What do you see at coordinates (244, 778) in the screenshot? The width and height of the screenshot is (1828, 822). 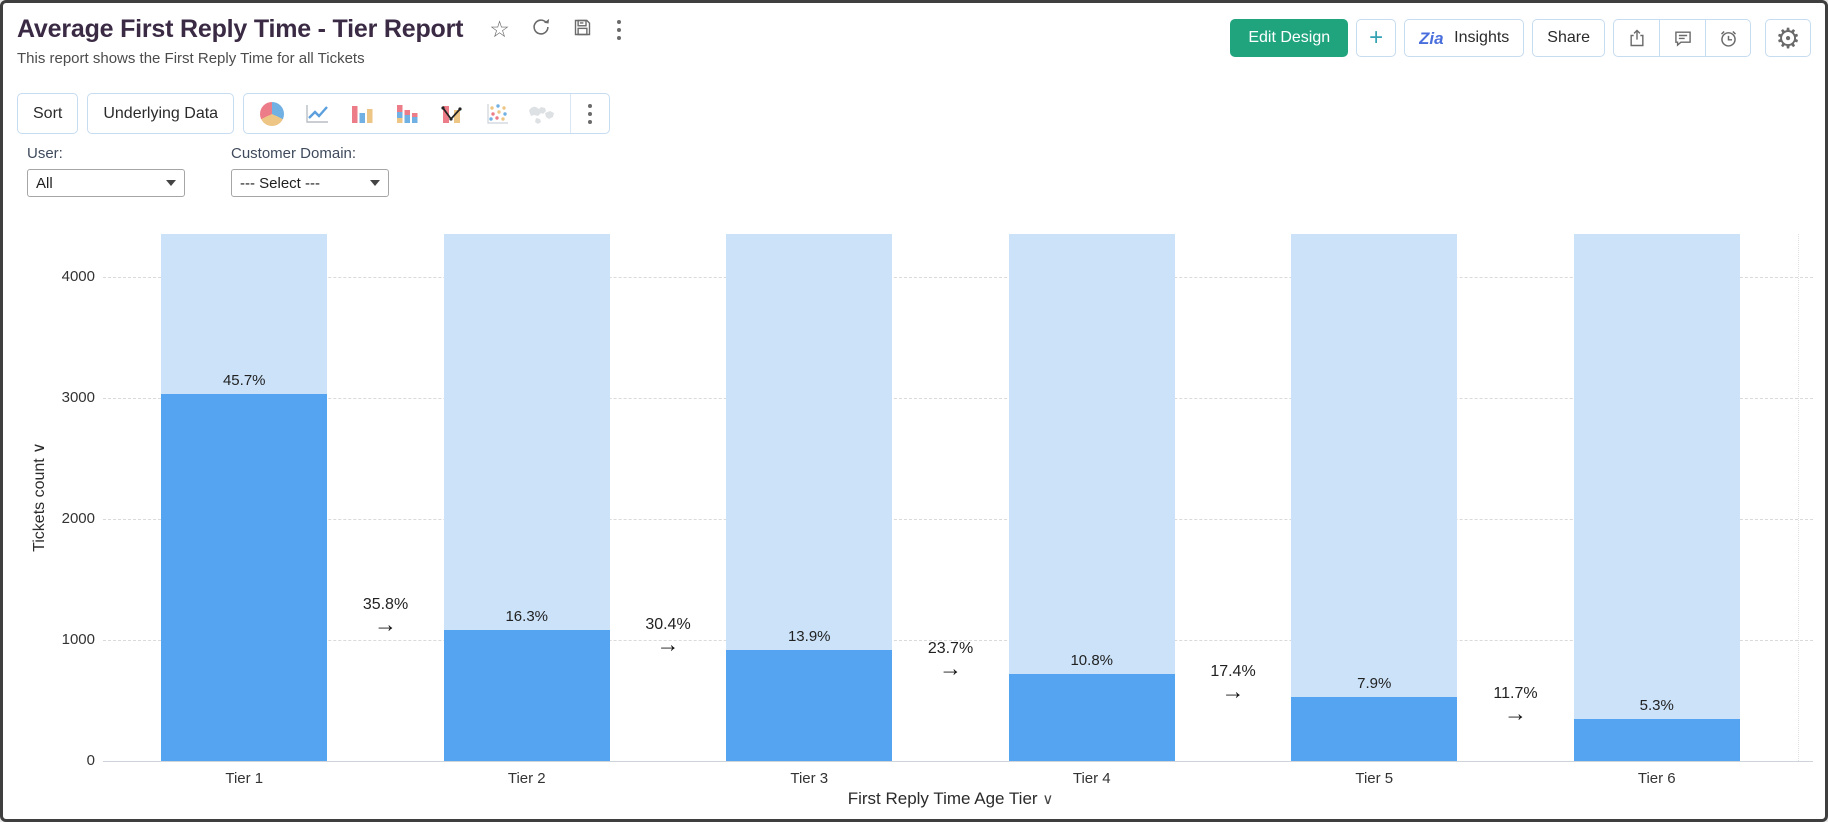 I see `x-category-label: Tier 1` at bounding box center [244, 778].